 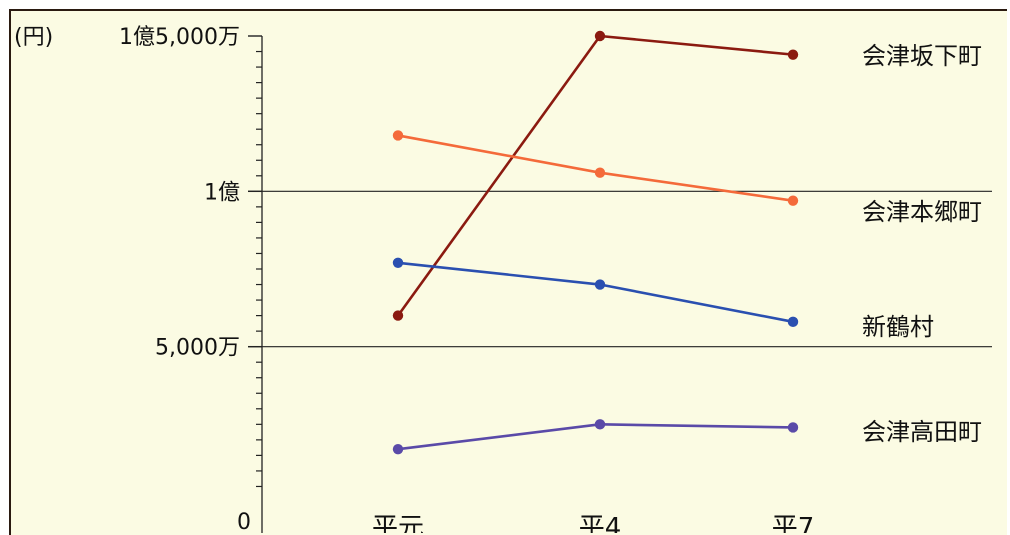 What do you see at coordinates (922, 56) in the screenshot?
I see `series-label: 会津坂下町` at bounding box center [922, 56].